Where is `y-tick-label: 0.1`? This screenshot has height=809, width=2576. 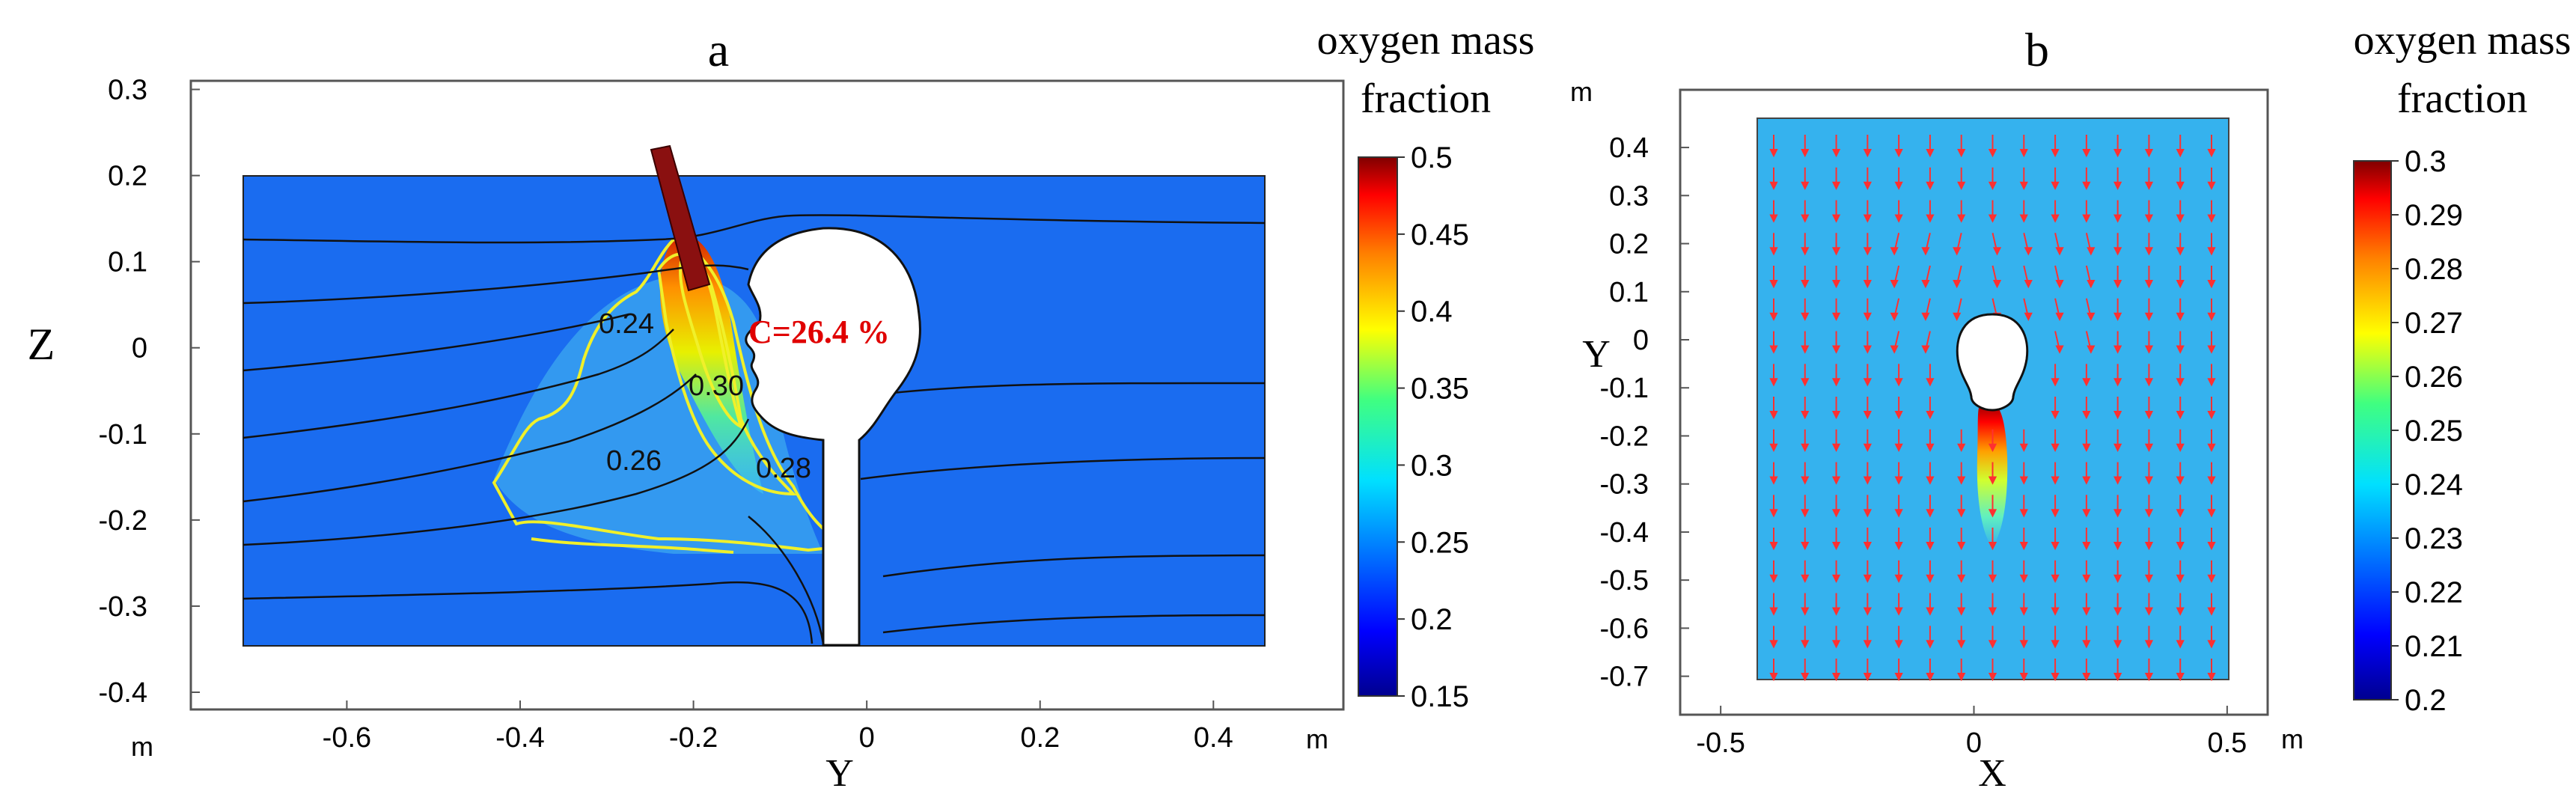
y-tick-label: 0.1 is located at coordinates (128, 262).